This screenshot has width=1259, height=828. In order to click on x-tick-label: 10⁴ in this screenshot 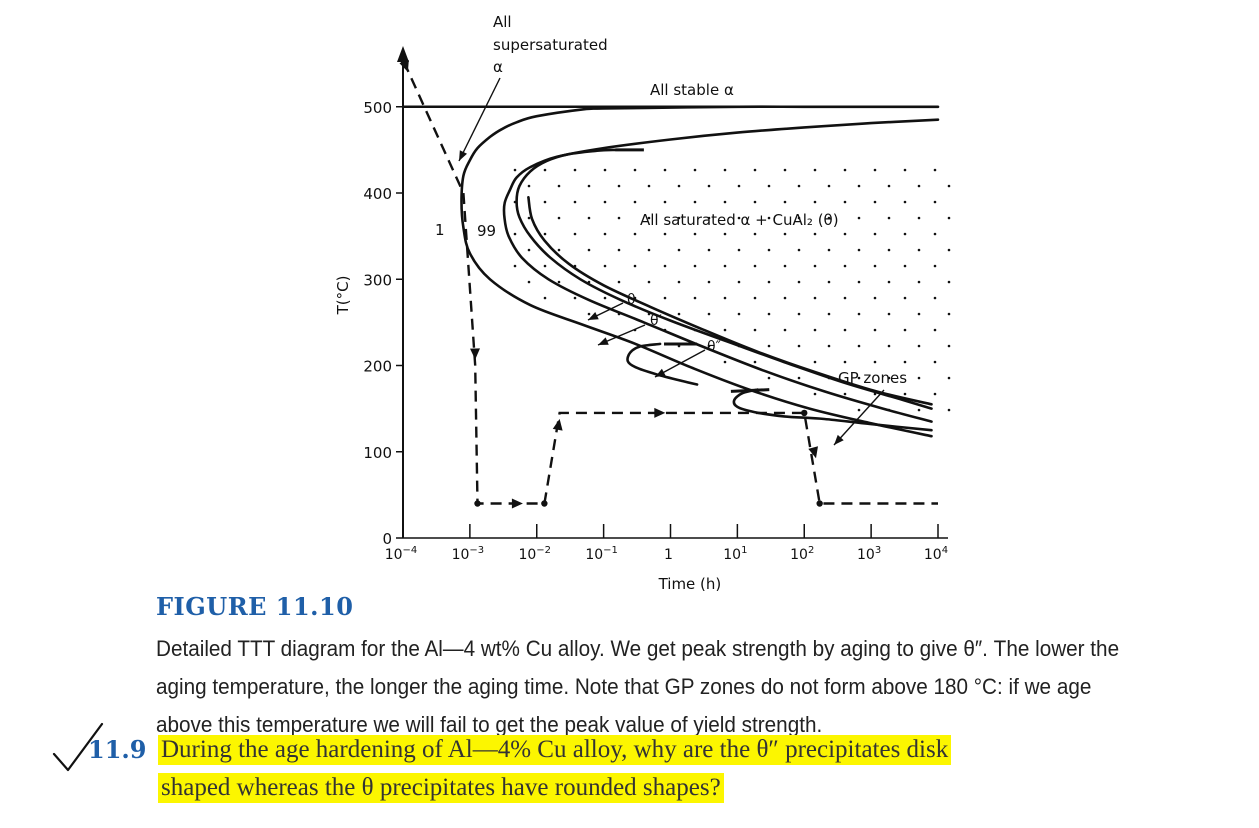, I will do `click(936, 554)`.